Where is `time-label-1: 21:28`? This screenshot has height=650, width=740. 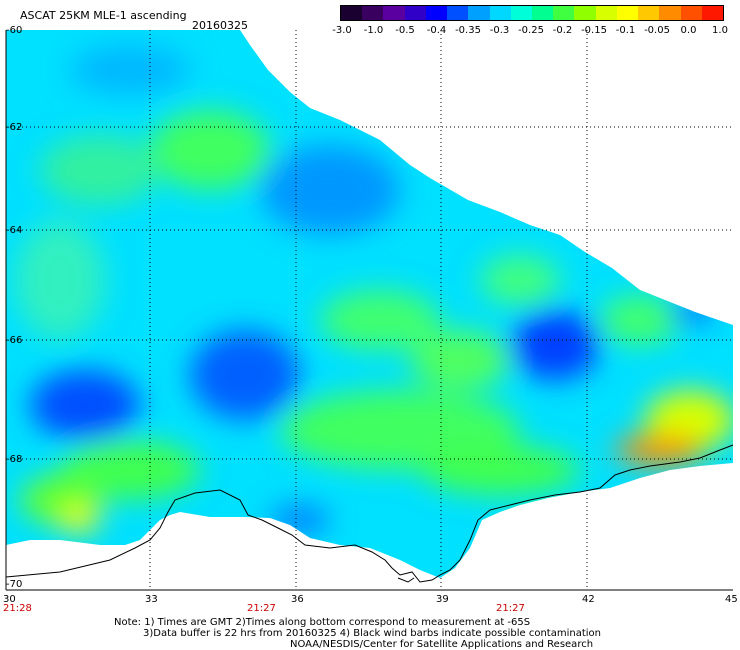
time-label-1: 21:28 is located at coordinates (17, 608).